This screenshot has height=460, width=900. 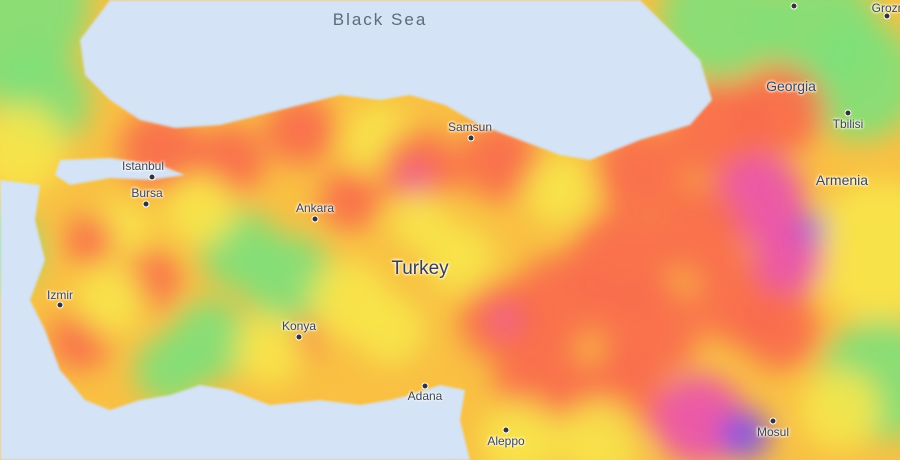 I want to click on country-label-armenia: Armenia, so click(x=842, y=180).